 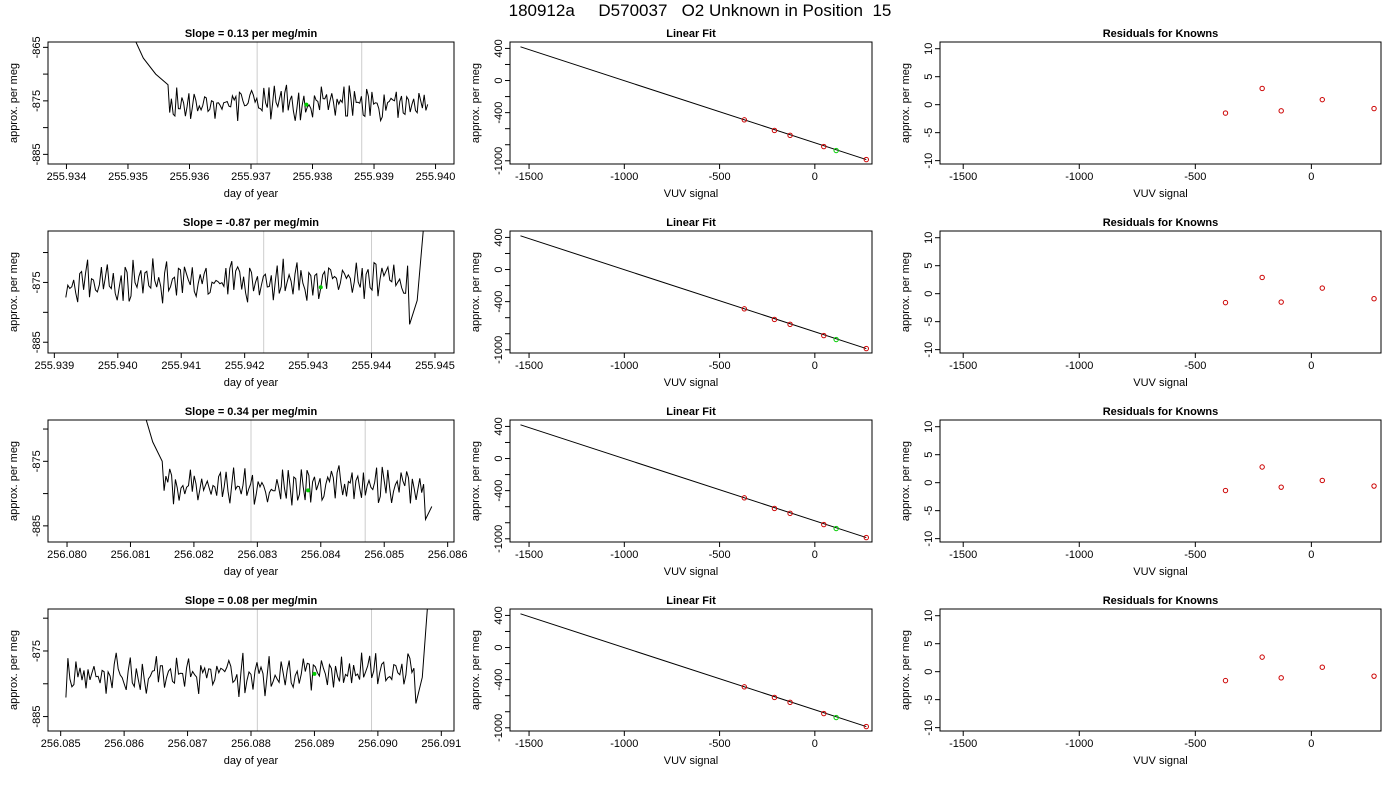 I want to click on x-tick-label: 255.944, so click(x=372, y=366).